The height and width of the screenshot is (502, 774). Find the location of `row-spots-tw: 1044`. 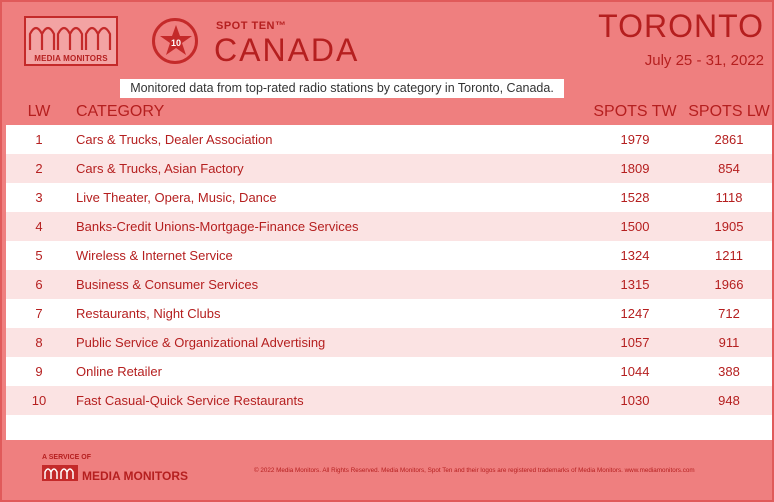

row-spots-tw: 1044 is located at coordinates (635, 371).